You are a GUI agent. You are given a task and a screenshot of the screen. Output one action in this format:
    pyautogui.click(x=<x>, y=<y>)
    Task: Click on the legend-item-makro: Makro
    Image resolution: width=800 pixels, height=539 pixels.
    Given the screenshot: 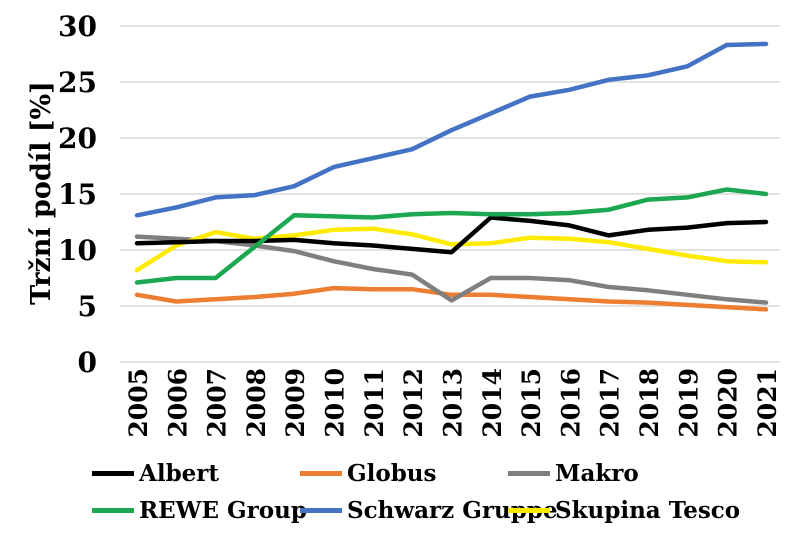 What is the action you would take?
    pyautogui.click(x=573, y=473)
    